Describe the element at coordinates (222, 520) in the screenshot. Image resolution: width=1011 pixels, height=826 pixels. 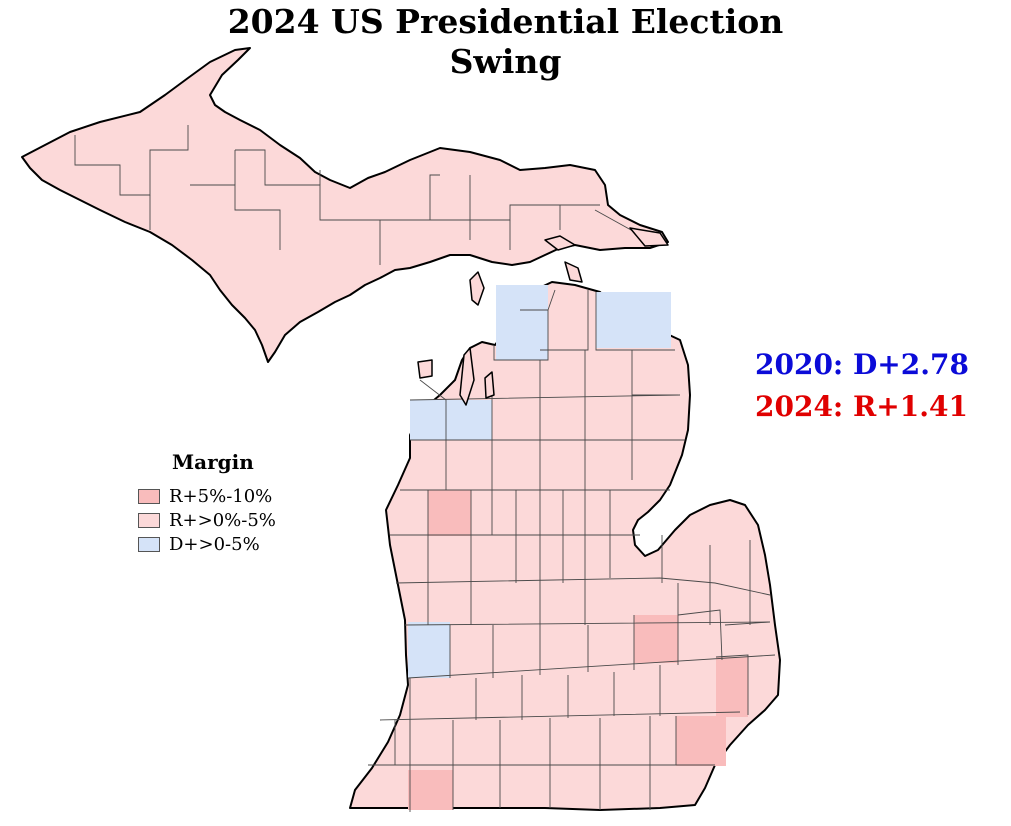
I see `legend-label: R+>0%-5%` at that location.